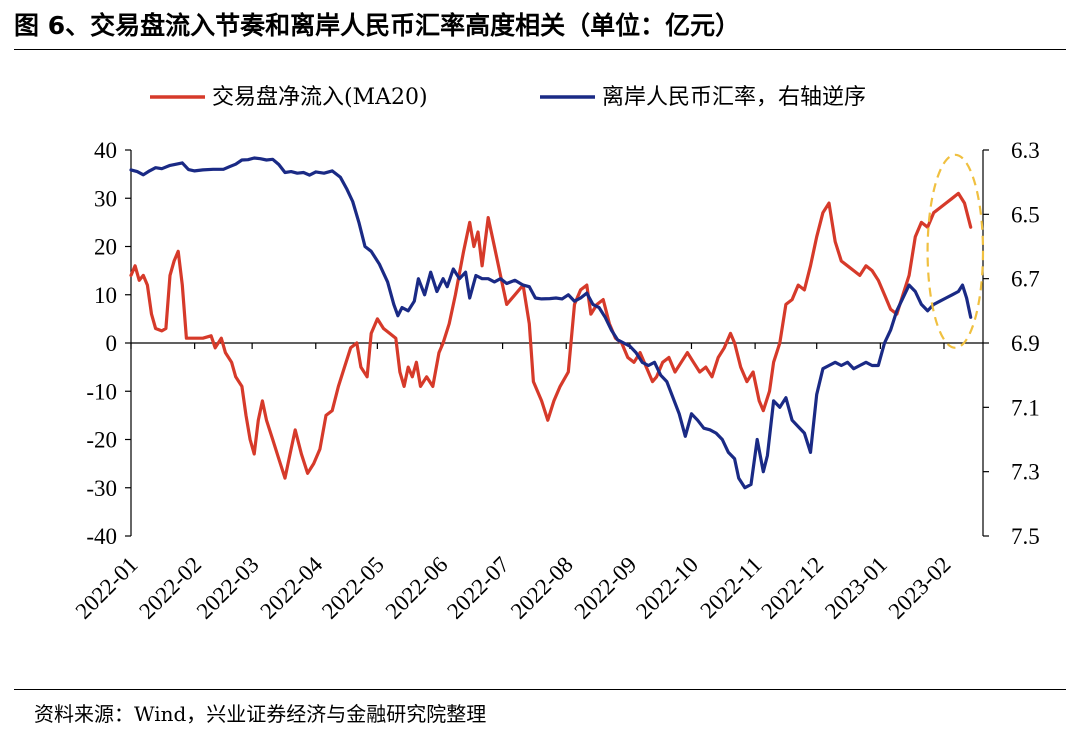 Image resolution: width=1080 pixels, height=740 pixels. I want to click on left-tick-label: -20, so click(101, 440).